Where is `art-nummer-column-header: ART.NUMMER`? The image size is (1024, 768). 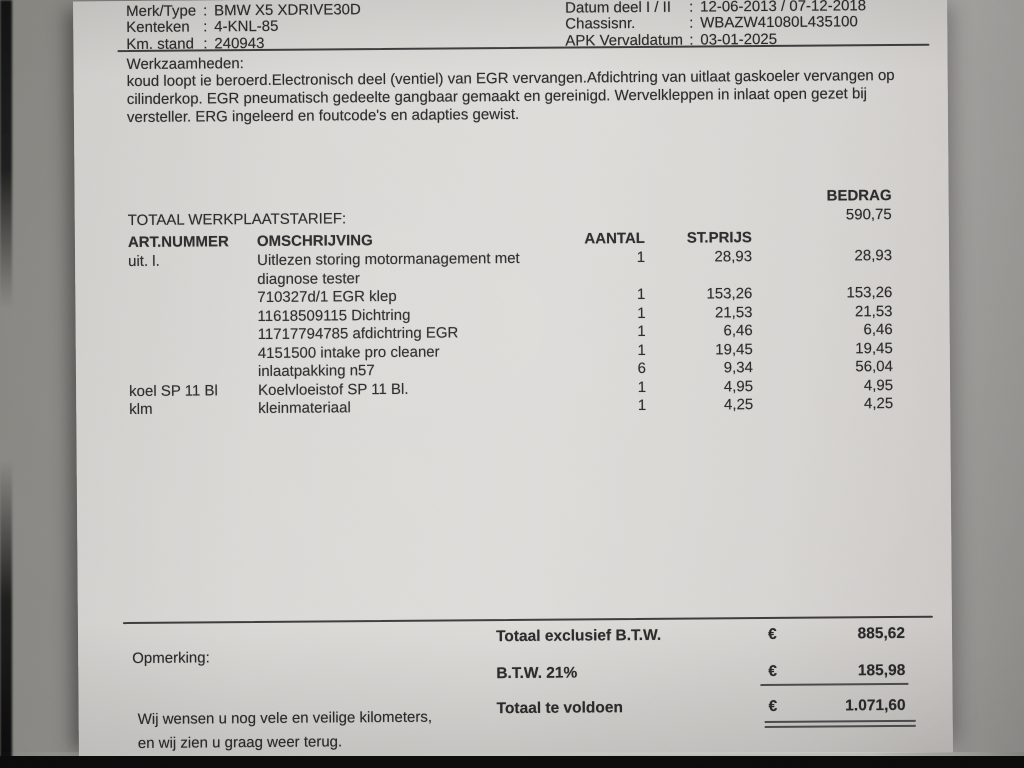
art-nummer-column-header: ART.NUMMER is located at coordinates (178, 242).